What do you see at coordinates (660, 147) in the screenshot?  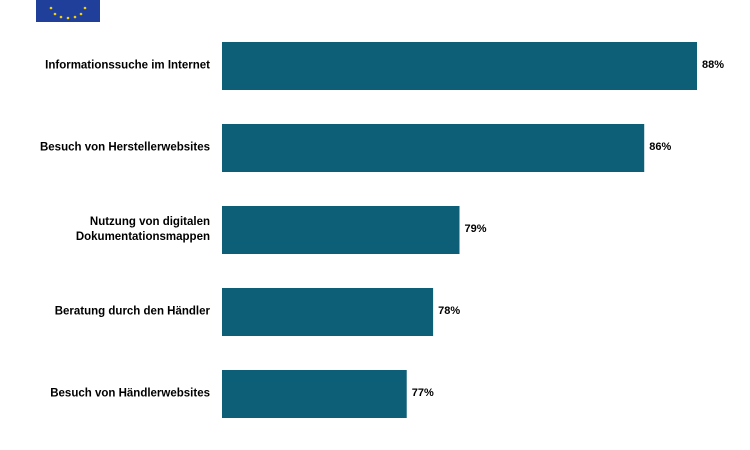 I see `value-label: 86%` at bounding box center [660, 147].